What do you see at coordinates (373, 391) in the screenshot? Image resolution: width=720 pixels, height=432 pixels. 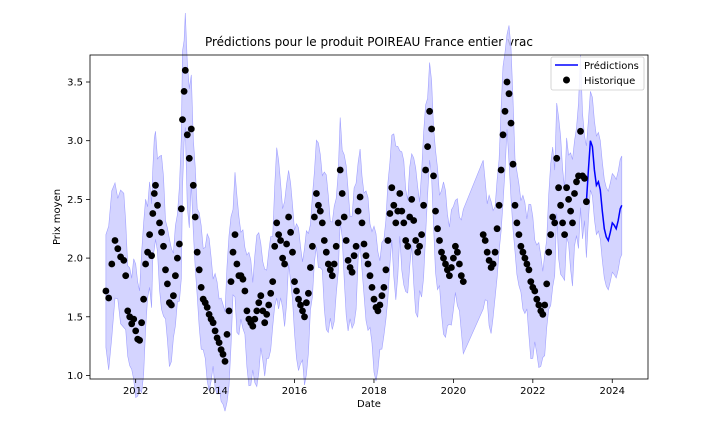 I see `x-tick-label: 2018` at bounding box center [373, 391].